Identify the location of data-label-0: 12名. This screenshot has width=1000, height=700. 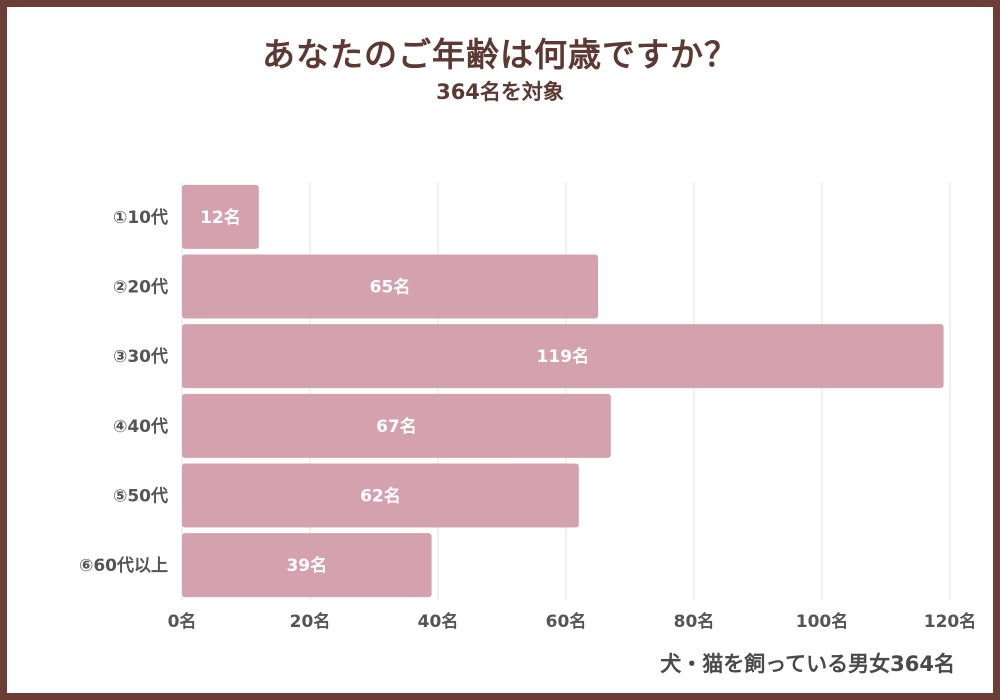
(220, 217).